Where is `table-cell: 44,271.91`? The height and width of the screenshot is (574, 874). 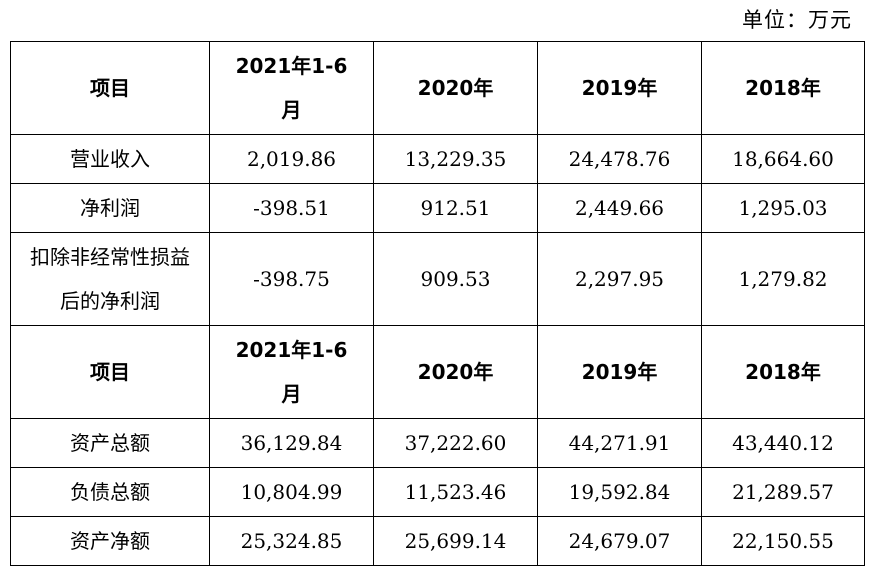
table-cell: 44,271.91 is located at coordinates (619, 443).